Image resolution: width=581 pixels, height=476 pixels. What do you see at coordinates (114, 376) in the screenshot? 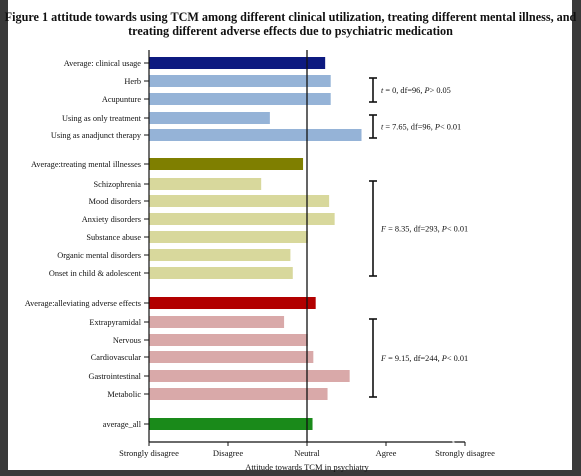
I see `category-label: Gastrointestinal` at bounding box center [114, 376].